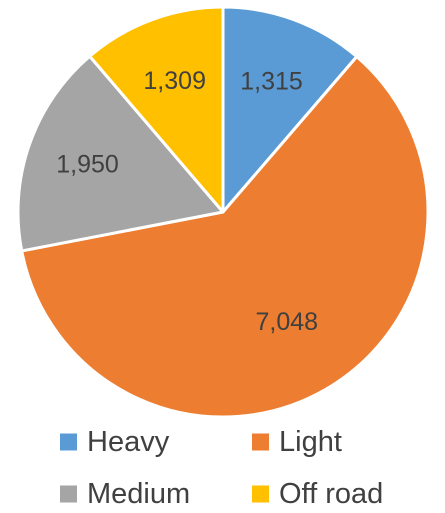 The width and height of the screenshot is (445, 513). I want to click on legend-swatch-medium, so click(68, 494).